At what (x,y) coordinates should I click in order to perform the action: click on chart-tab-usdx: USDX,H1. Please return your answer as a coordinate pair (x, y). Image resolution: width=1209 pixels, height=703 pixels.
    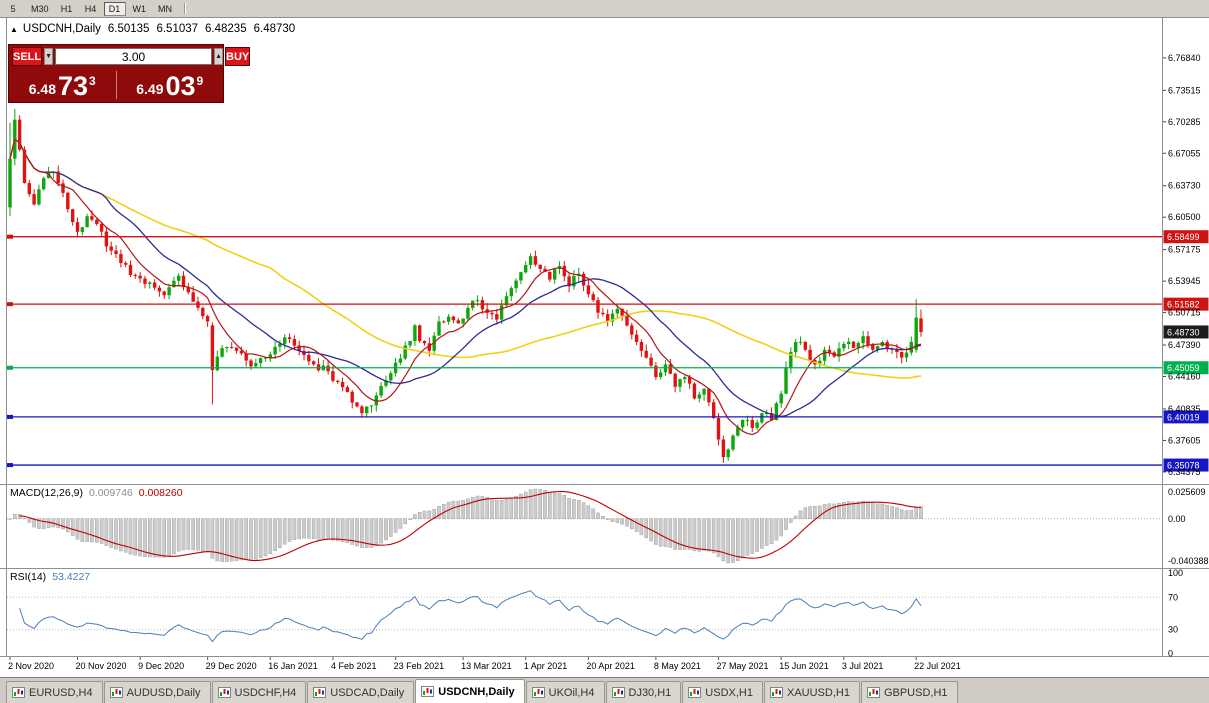
    Looking at the image, I should click on (722, 692).